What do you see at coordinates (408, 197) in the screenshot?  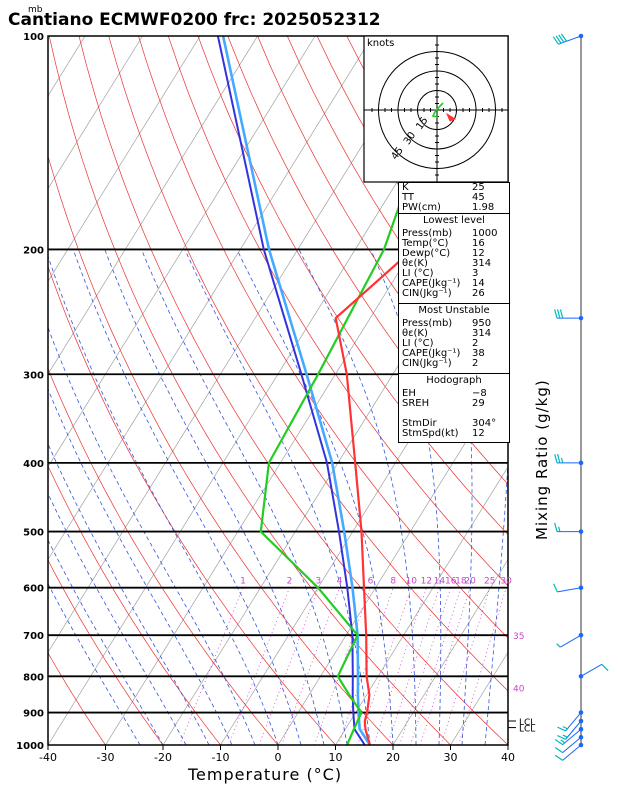 I see `index-label: TT` at bounding box center [408, 197].